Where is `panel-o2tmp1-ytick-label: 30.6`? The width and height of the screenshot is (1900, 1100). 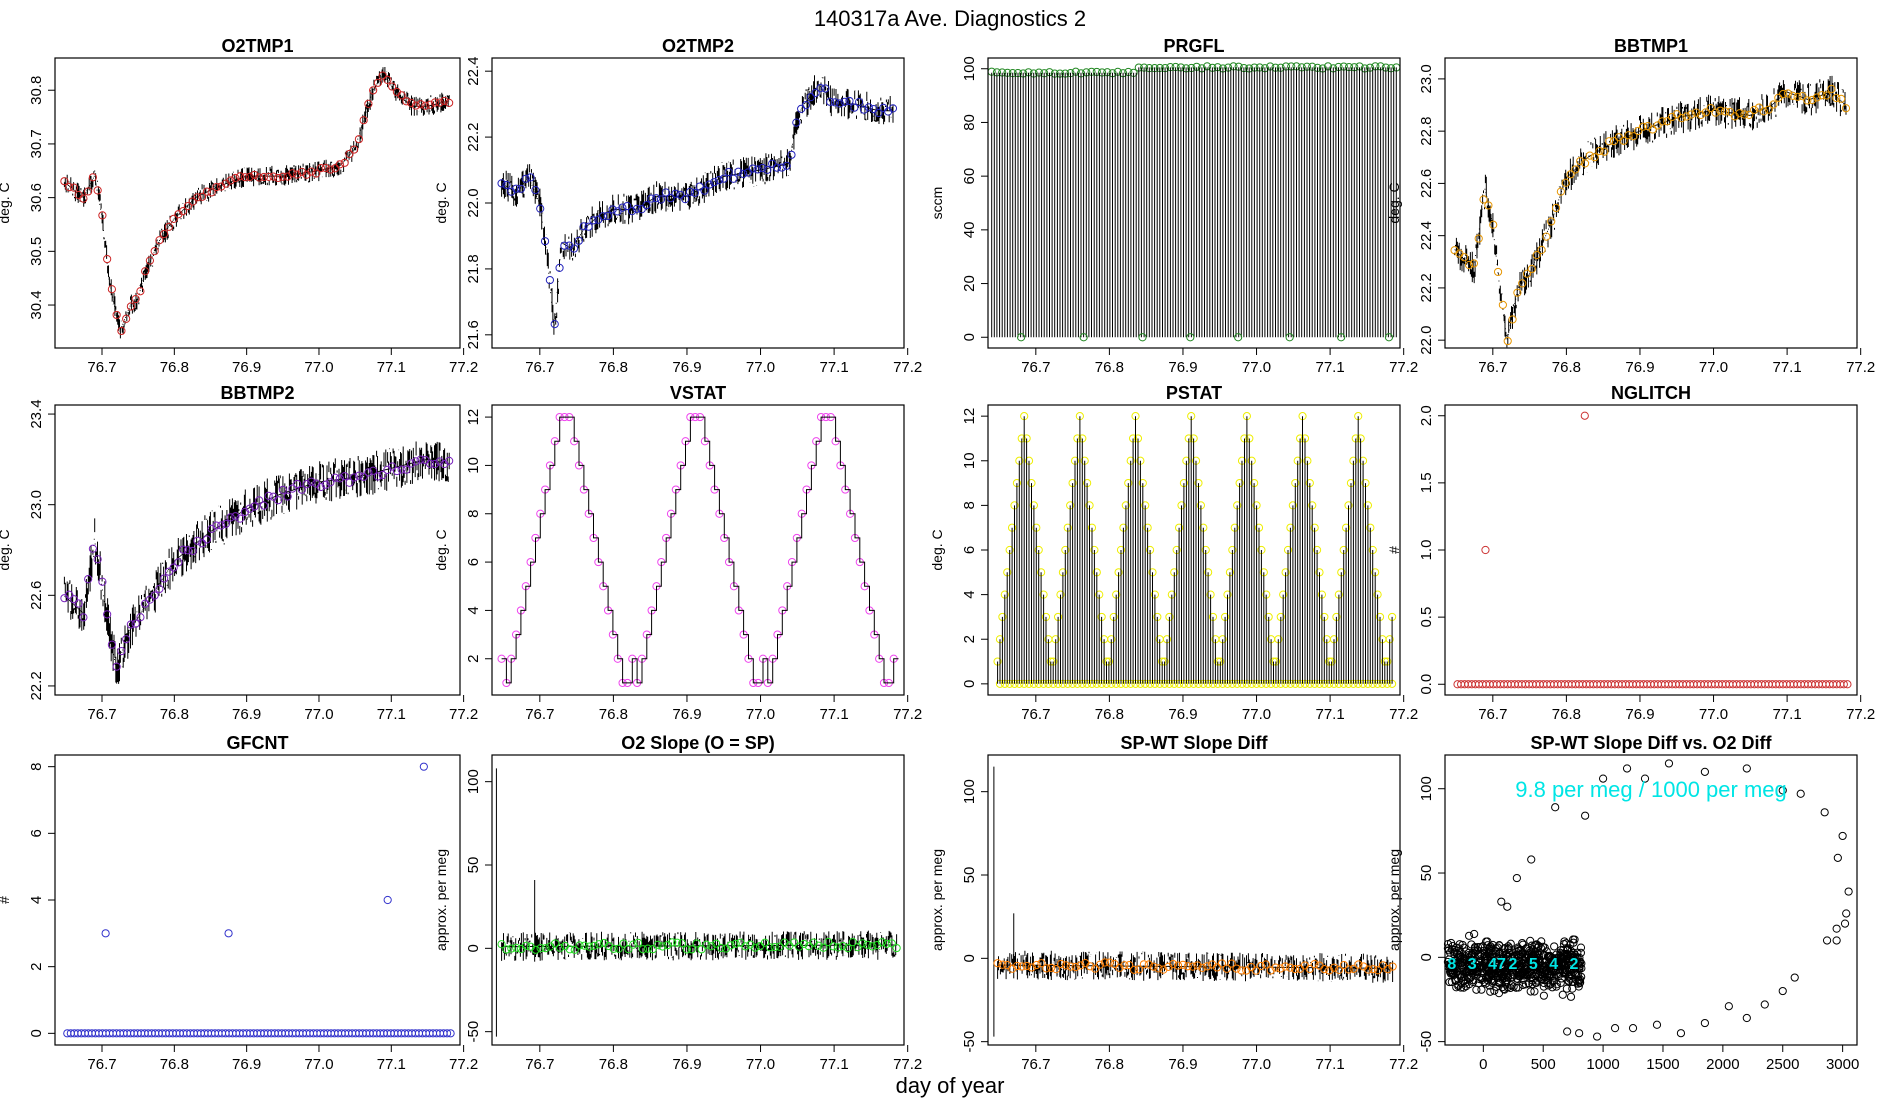
panel-o2tmp1-ytick-label: 30.6 is located at coordinates (36, 197).